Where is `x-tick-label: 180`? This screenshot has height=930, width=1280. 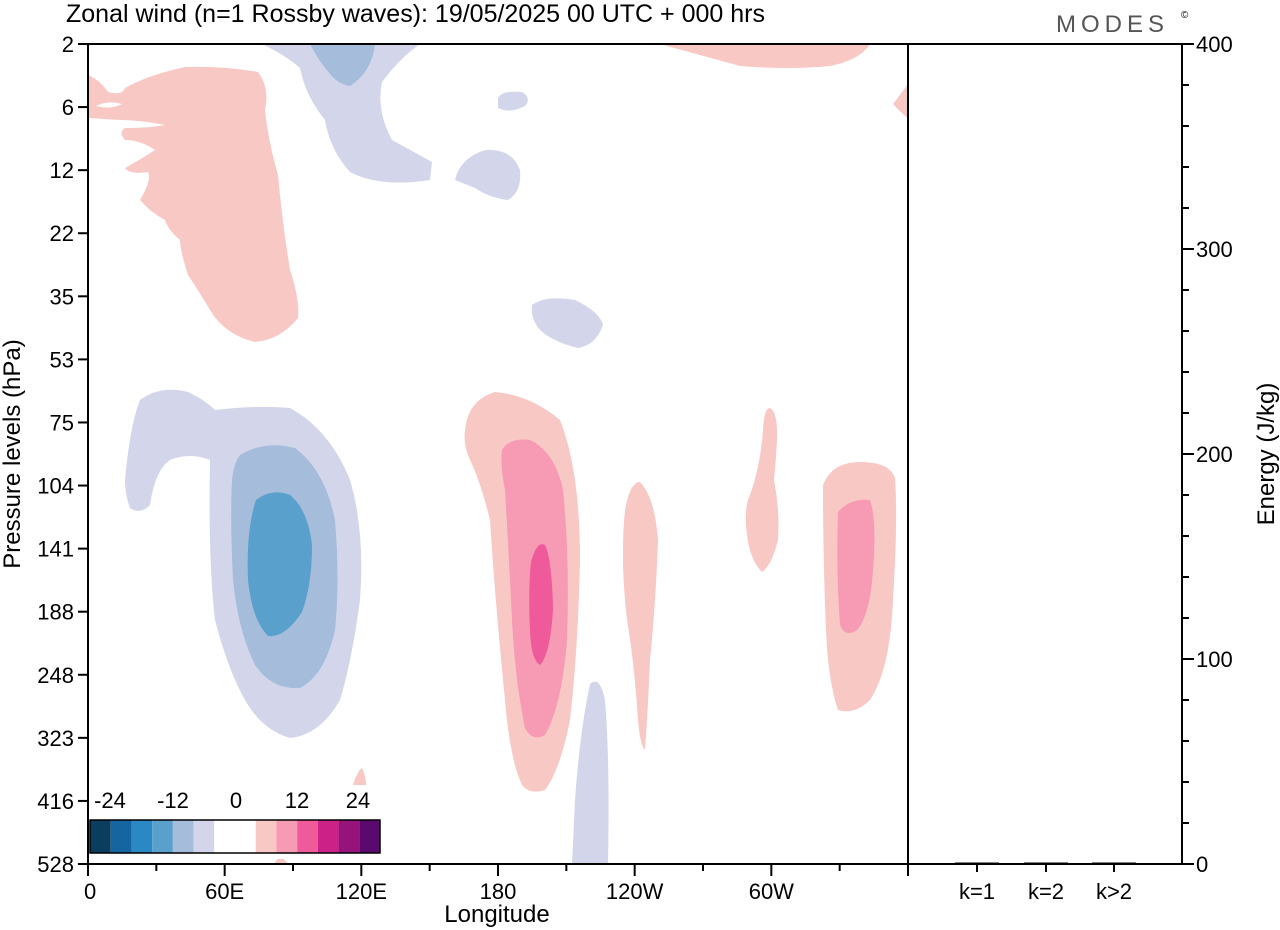
x-tick-label: 180 is located at coordinates (498, 891).